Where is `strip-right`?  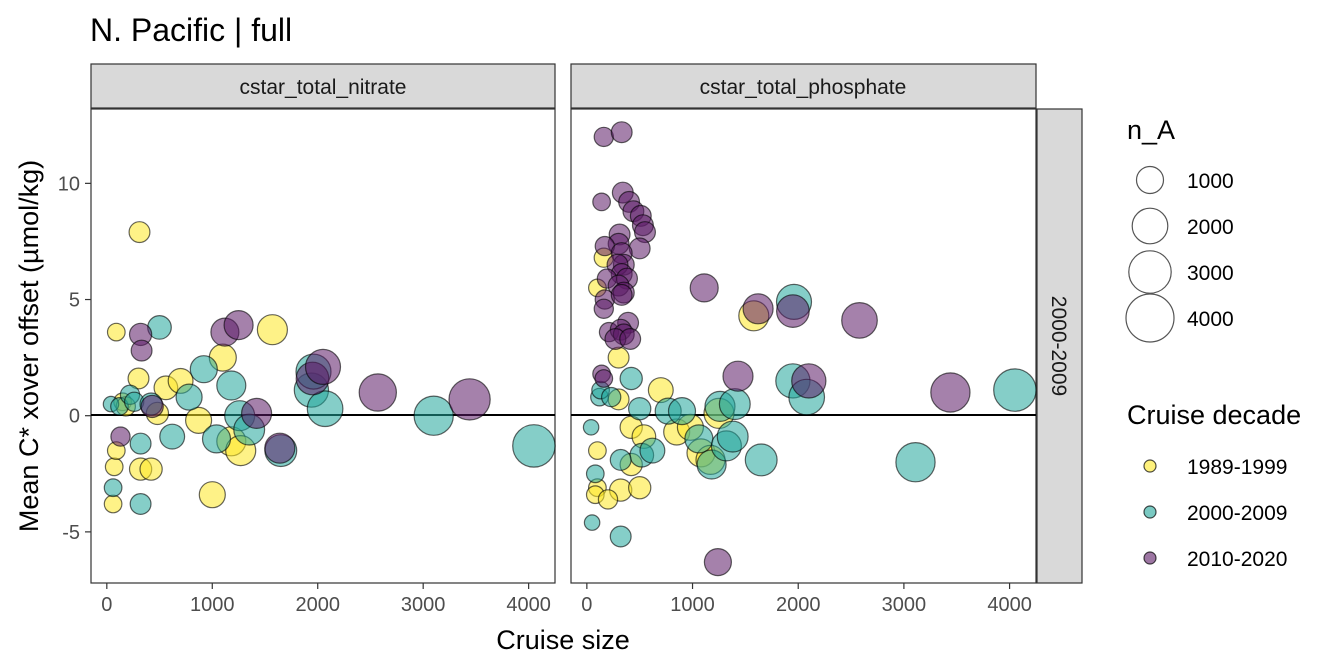 strip-right is located at coordinates (803, 86).